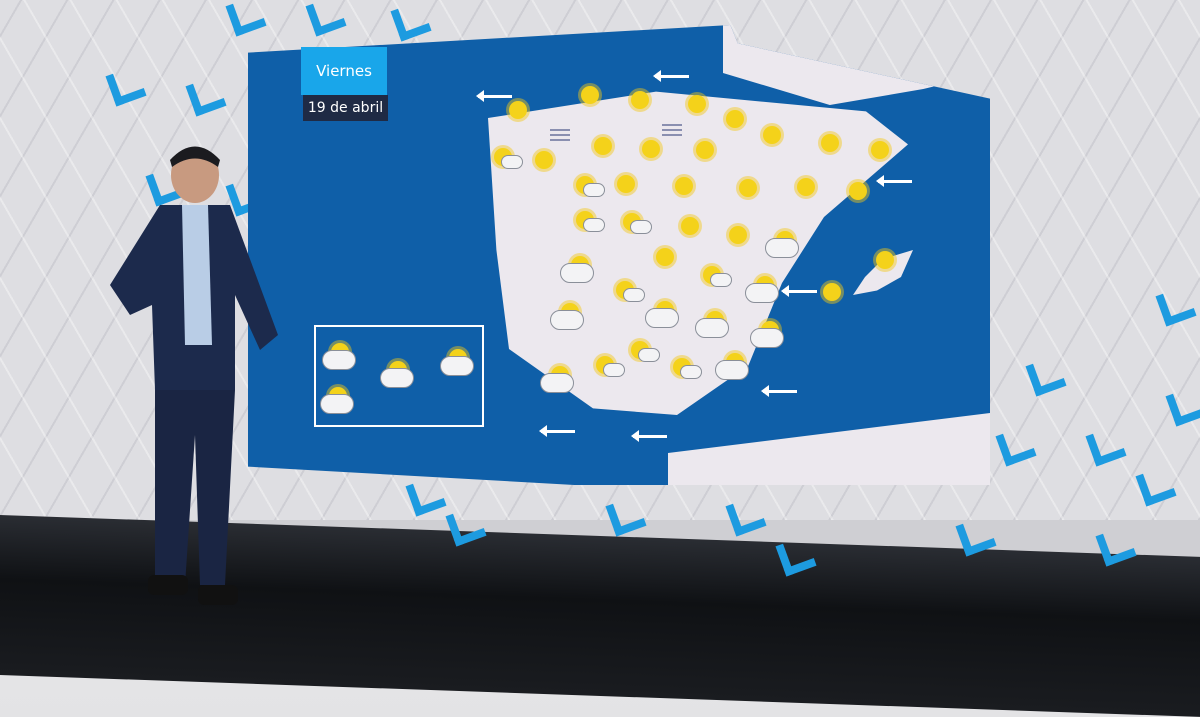 The width and height of the screenshot is (1200, 717). What do you see at coordinates (194, 375) in the screenshot?
I see `presenter` at bounding box center [194, 375].